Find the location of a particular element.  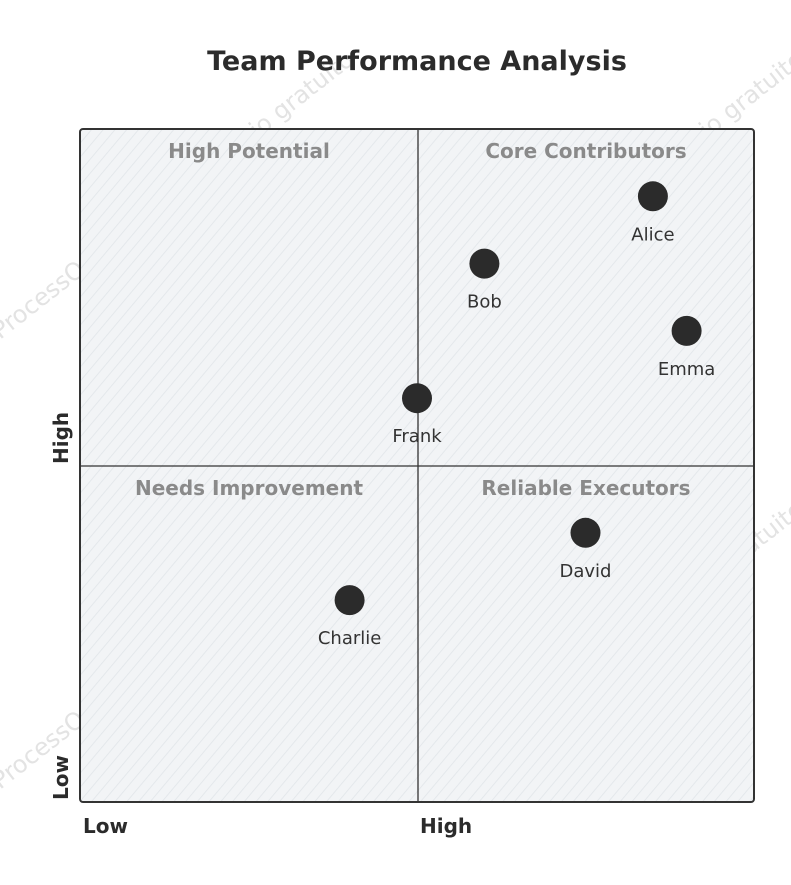

y-axis-low-label: Low is located at coordinates (61, 777).